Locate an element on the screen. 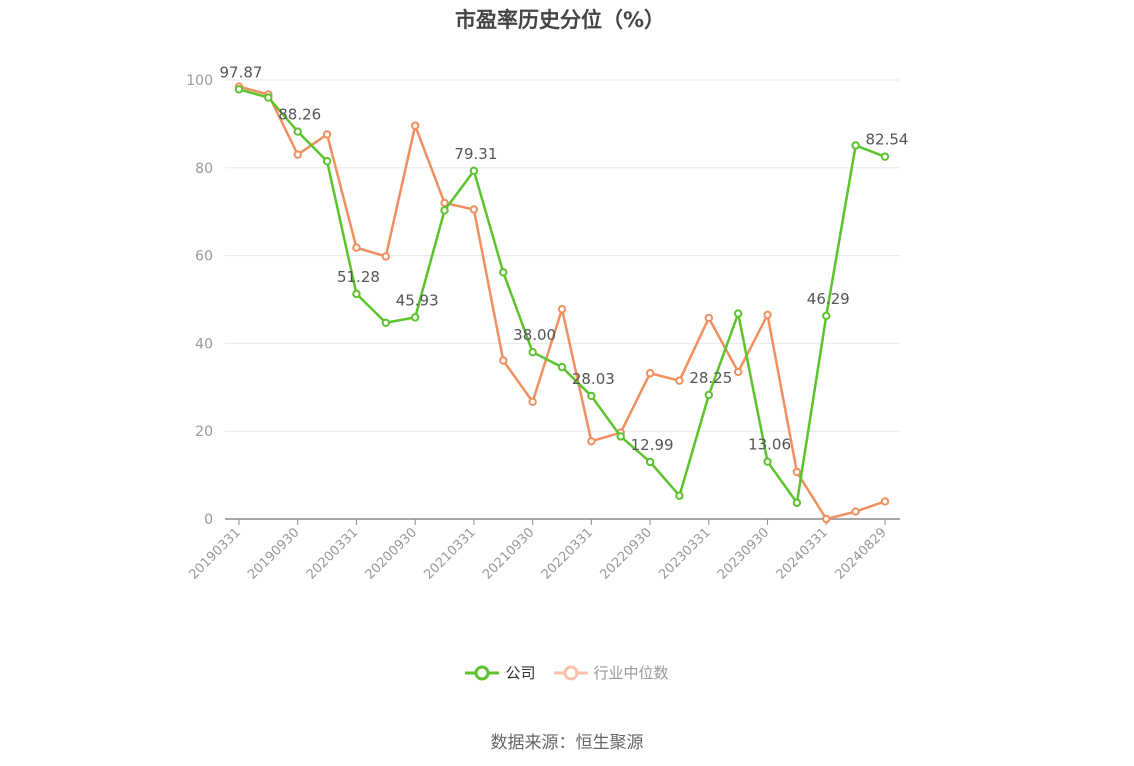 This screenshot has width=1134, height=766. x-tick-label-20240331: 20240331 is located at coordinates (802, 553).